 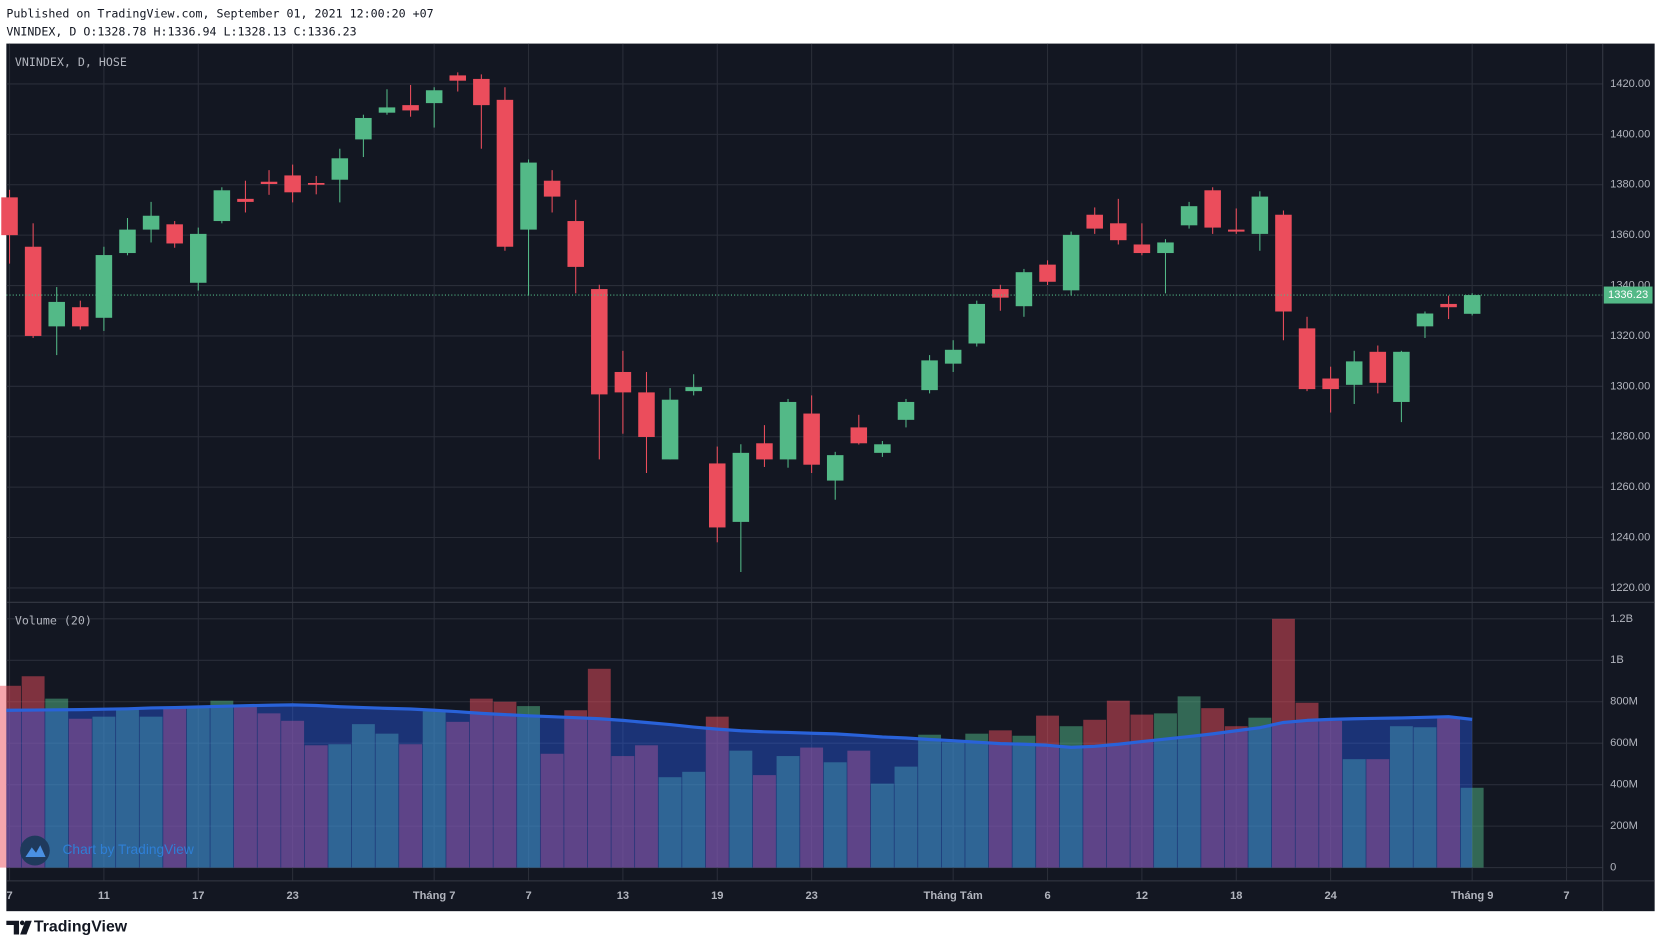 I want to click on x-tick-label: Tháng 7, so click(x=434, y=896).